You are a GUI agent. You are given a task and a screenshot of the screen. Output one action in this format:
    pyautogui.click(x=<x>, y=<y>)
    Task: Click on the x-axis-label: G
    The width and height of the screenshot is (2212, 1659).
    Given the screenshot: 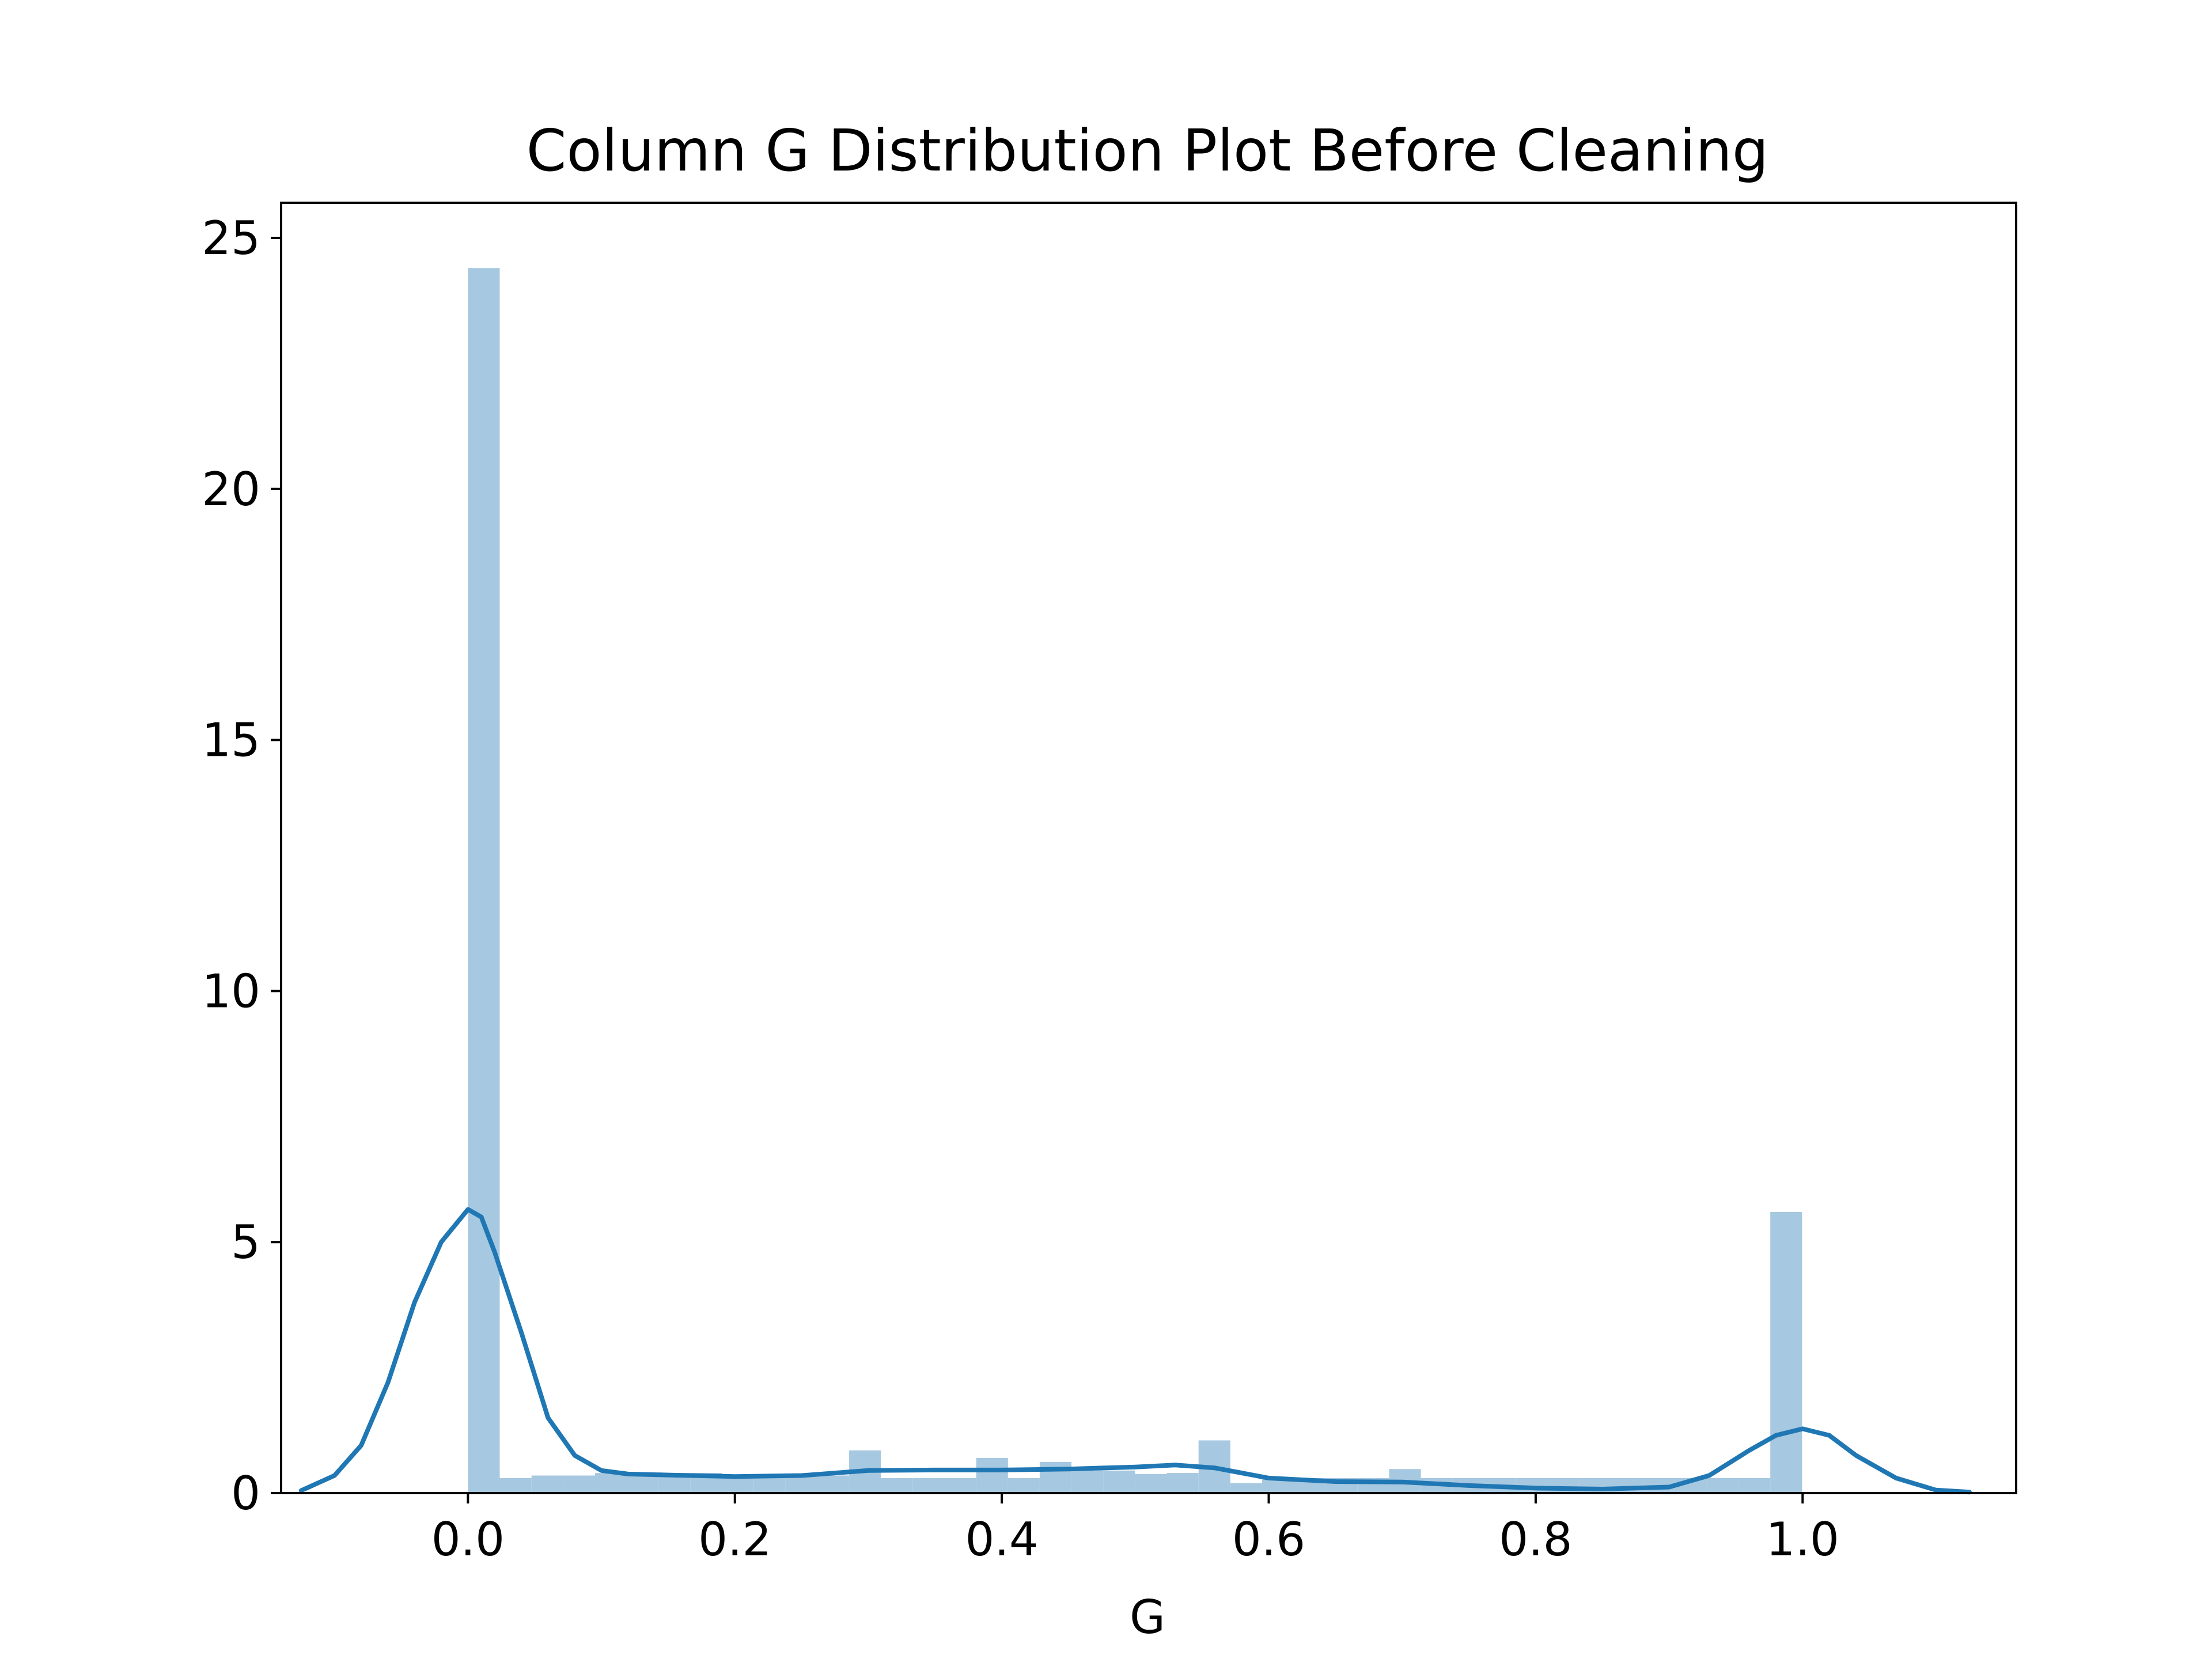 What is the action you would take?
    pyautogui.click(x=1147, y=1617)
    